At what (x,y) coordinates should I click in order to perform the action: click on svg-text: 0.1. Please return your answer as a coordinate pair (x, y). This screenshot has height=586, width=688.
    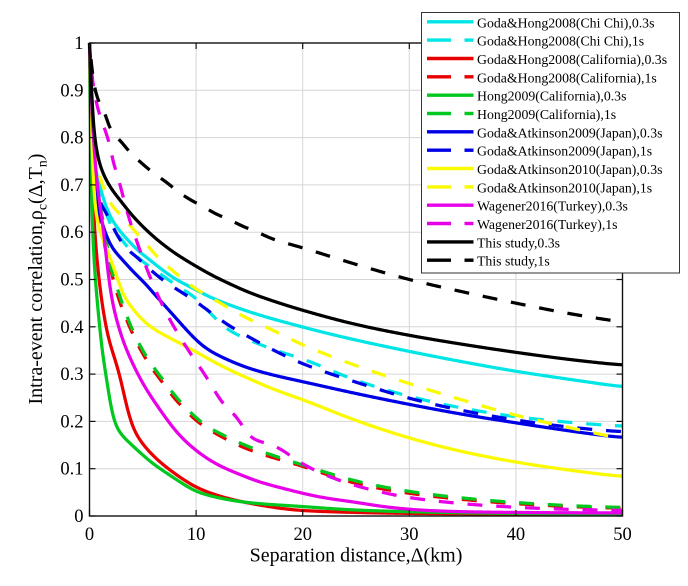
    Looking at the image, I should click on (71, 470).